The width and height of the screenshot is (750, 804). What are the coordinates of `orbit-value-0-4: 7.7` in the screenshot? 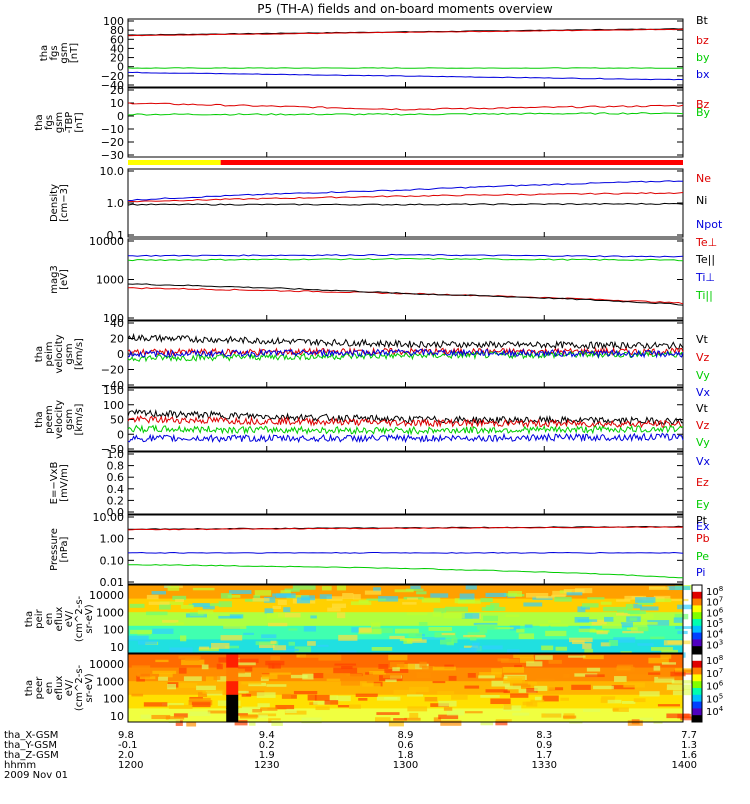 It's located at (689, 735).